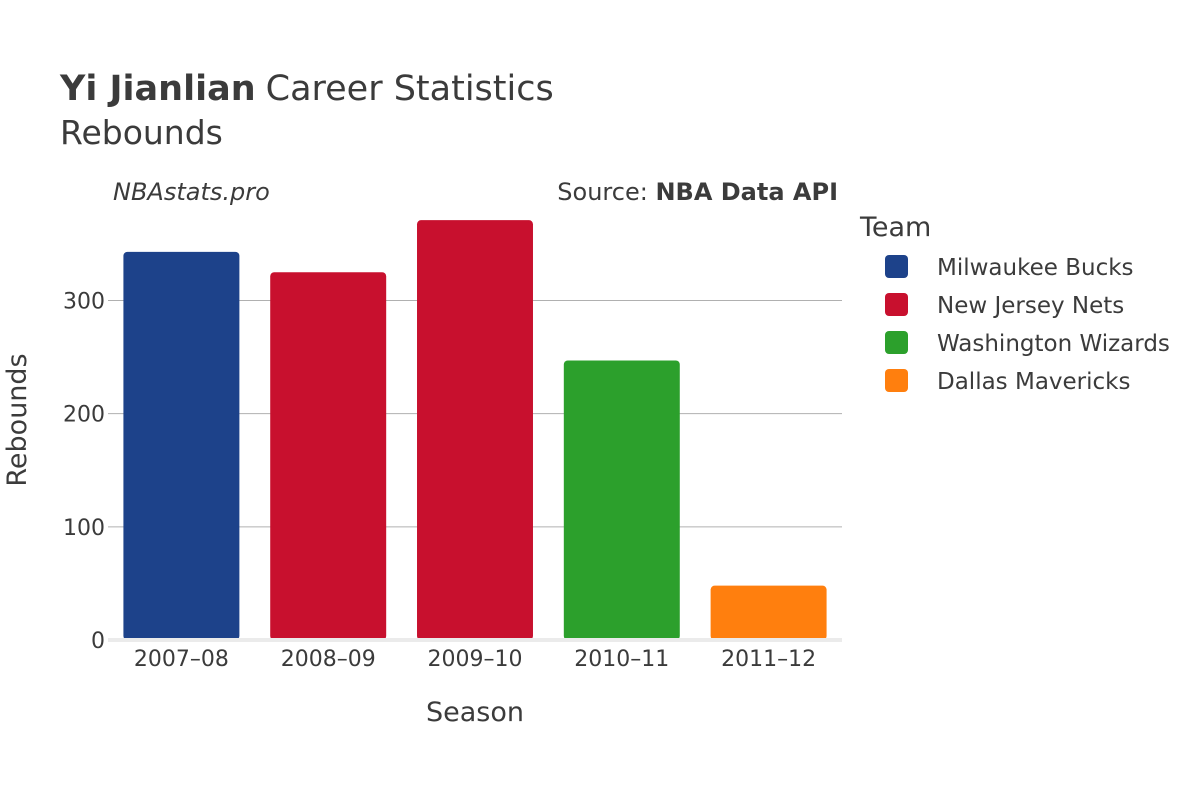 The height and width of the screenshot is (800, 1200). I want to click on source-credit: Source: NBA Data API, so click(697, 192).